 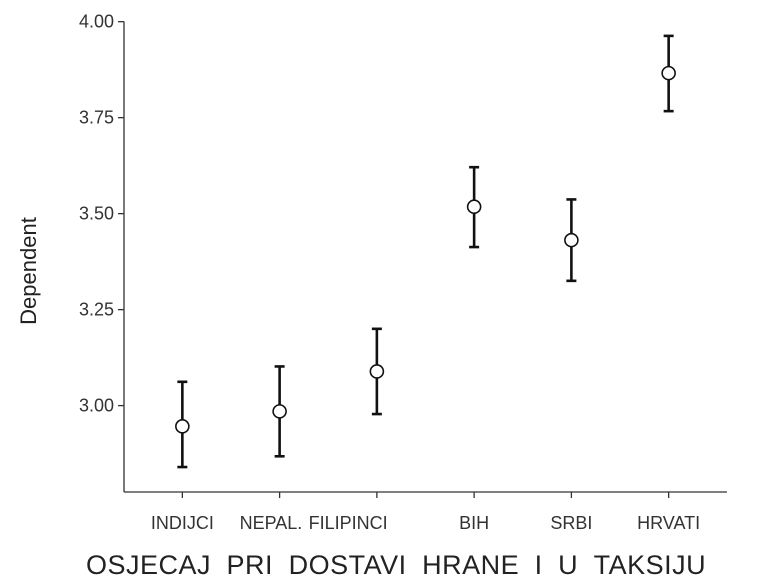 What do you see at coordinates (348, 523) in the screenshot?
I see `x-tick-label: FILIPINCI` at bounding box center [348, 523].